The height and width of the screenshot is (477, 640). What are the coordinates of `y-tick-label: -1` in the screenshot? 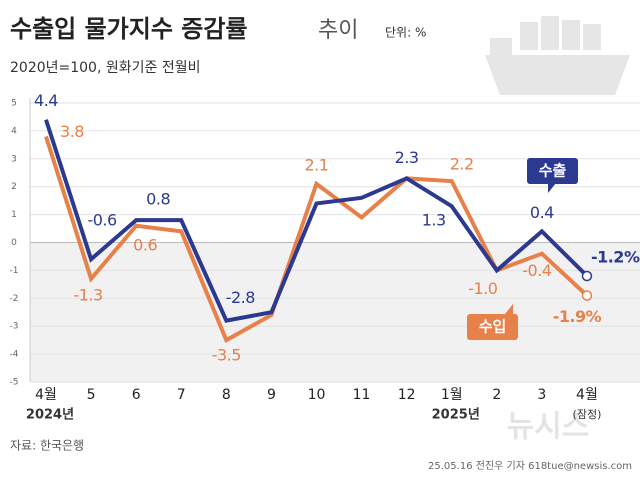 It's located at (14, 271).